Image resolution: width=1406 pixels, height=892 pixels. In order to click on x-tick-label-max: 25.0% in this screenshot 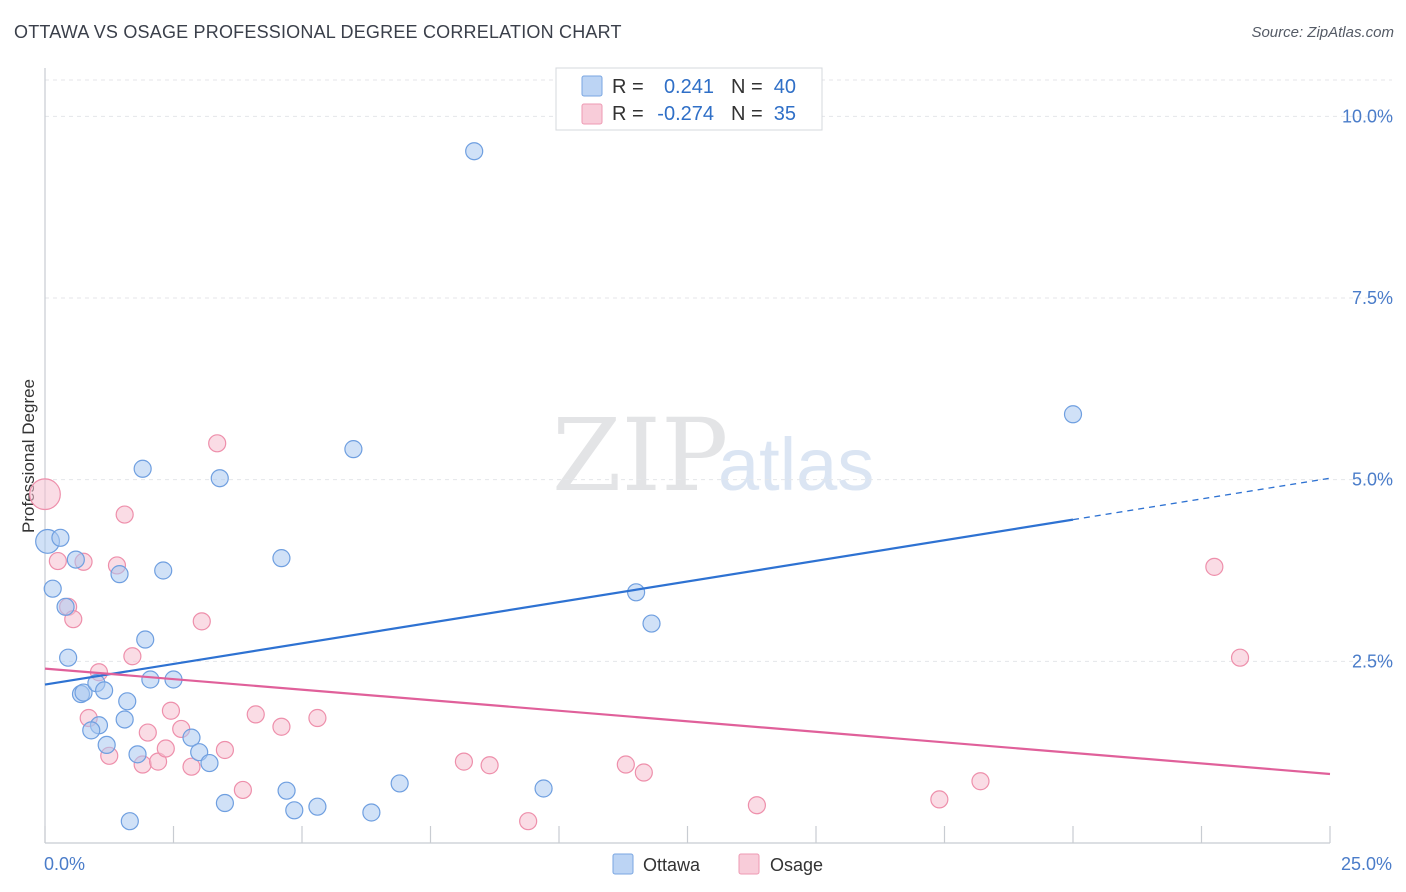, I will do `click(1366, 864)`.